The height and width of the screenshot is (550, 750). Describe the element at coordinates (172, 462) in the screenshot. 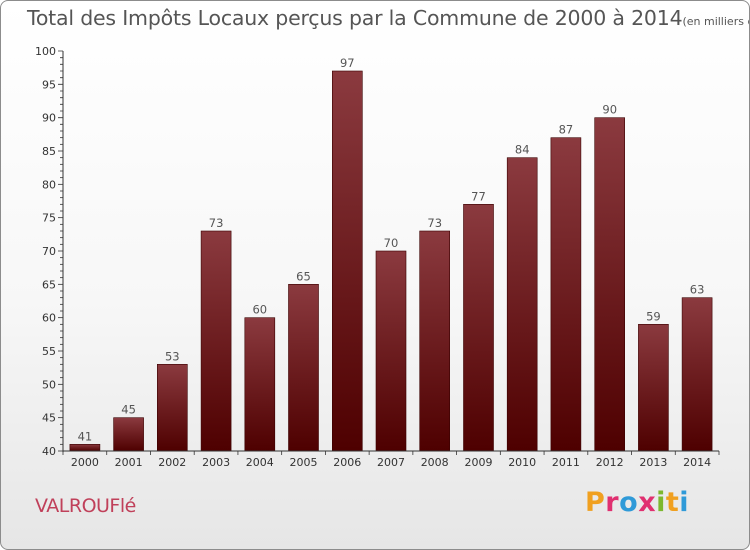

I see `x-tick-label-2002: 2002` at that location.